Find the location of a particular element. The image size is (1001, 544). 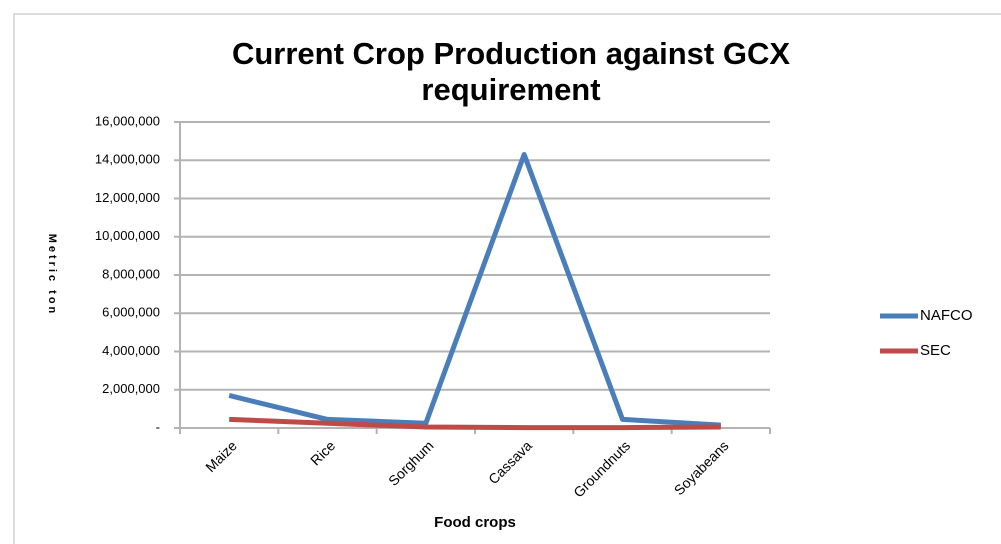

y-tick-label: 12,000,000 is located at coordinates (127, 197).